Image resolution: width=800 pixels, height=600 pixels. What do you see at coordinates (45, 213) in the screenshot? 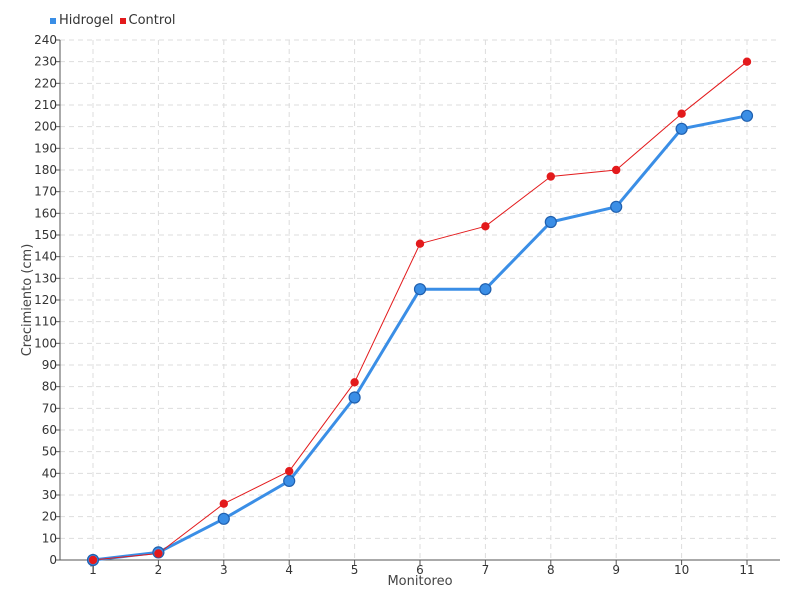
I see `y-tick-label: 160` at bounding box center [45, 213].